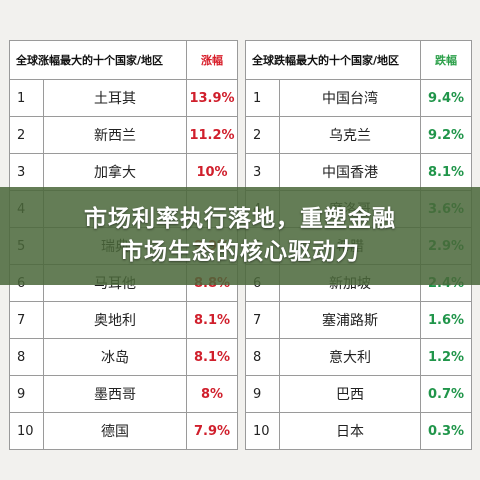  I want to click on country-cell: 意大利, so click(350, 357).